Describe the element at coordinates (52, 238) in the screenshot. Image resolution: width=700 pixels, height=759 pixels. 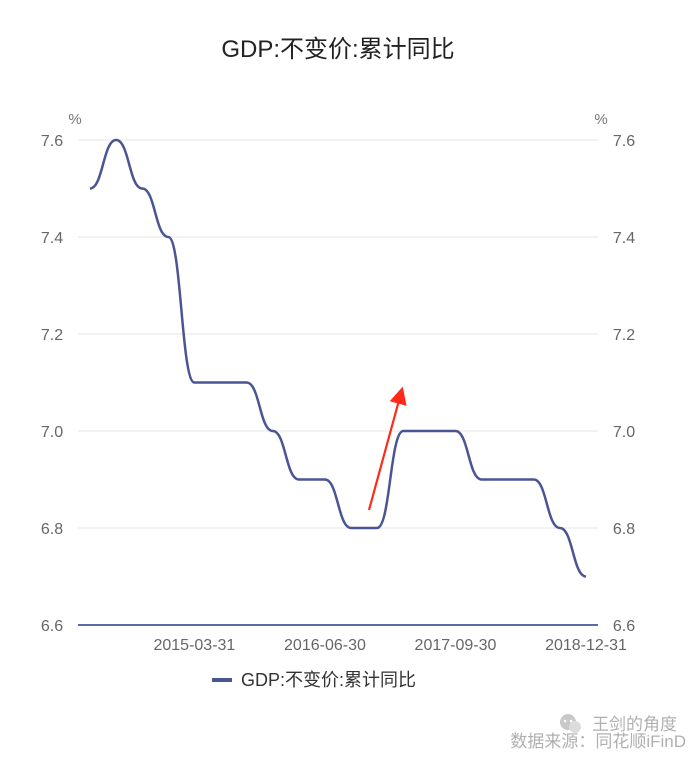
I see `y-tick-left: 7.4` at that location.